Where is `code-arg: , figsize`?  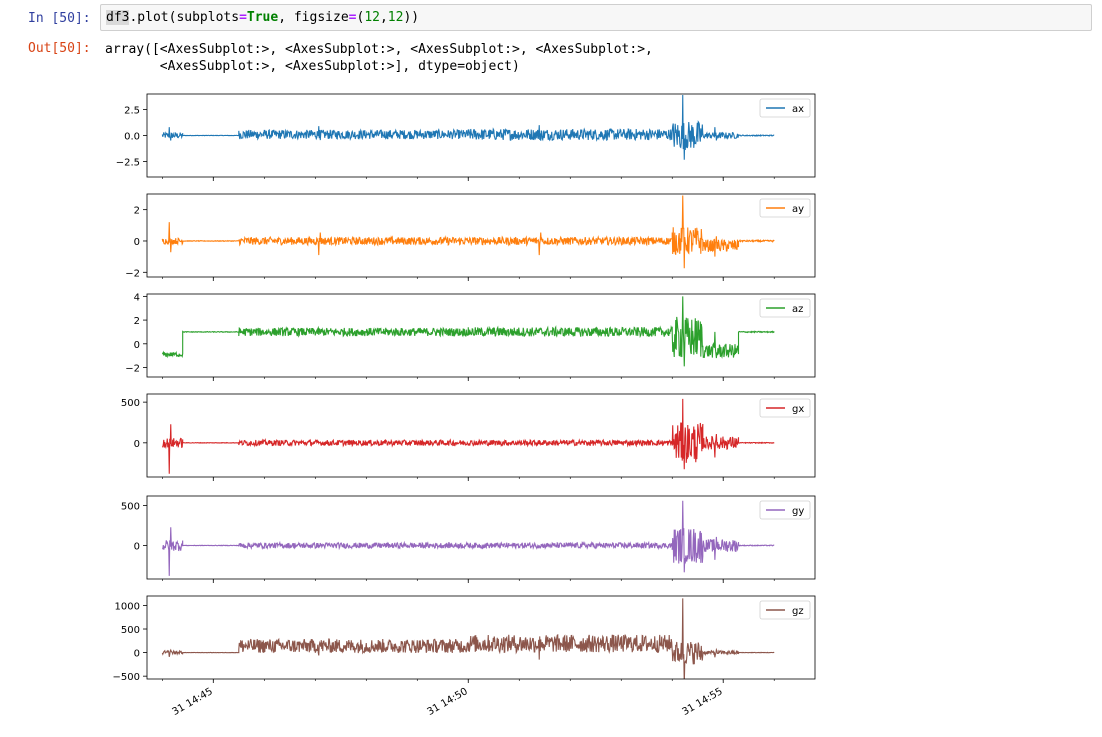
code-arg: , figsize is located at coordinates (313, 17).